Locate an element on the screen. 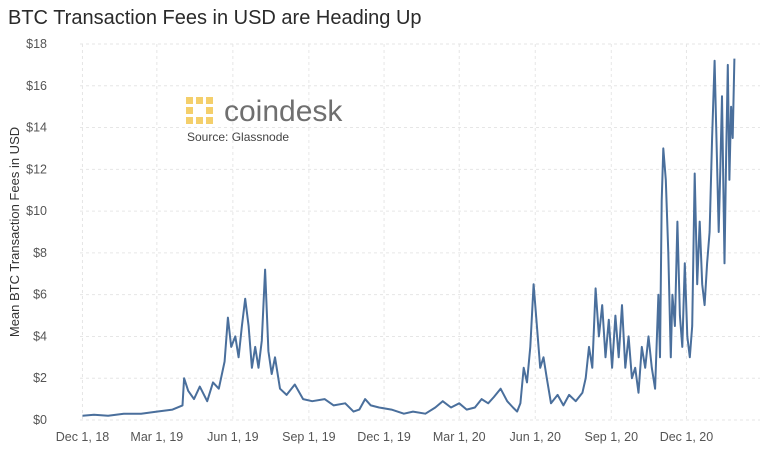 The width and height of the screenshot is (775, 453). y-tick-label: $8 is located at coordinates (40, 253).